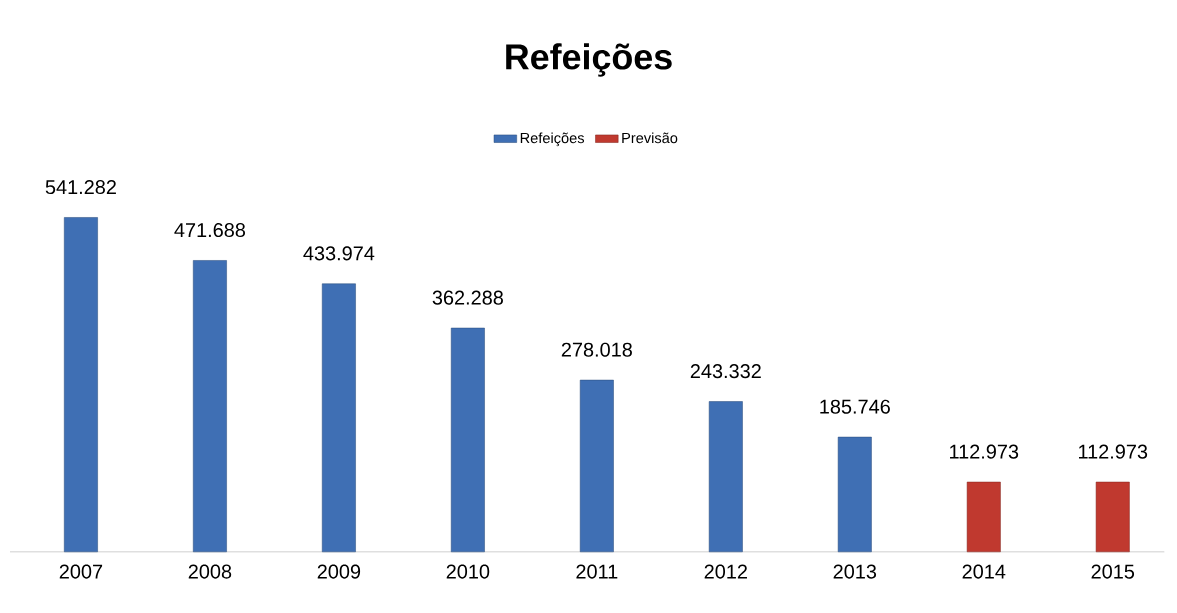 Image resolution: width=1177 pixels, height=613 pixels. What do you see at coordinates (339, 571) in the screenshot?
I see `x-tick-label: 2009` at bounding box center [339, 571].